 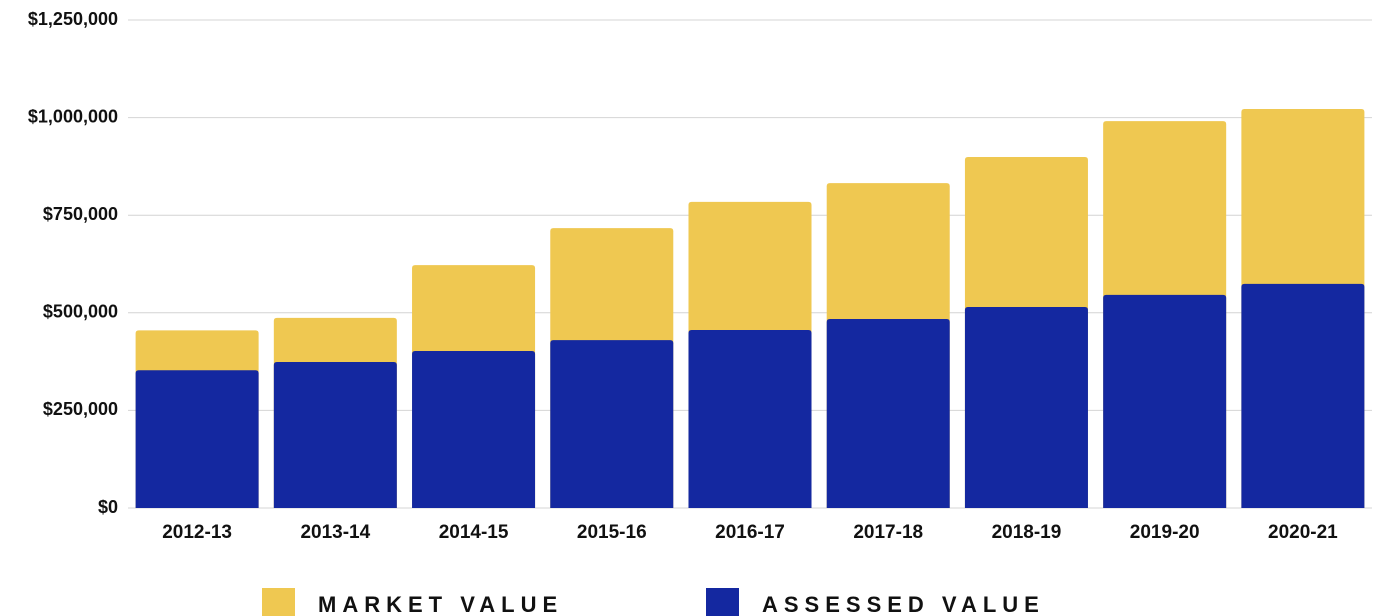 What do you see at coordinates (80, 214) in the screenshot?
I see `y-tick-label: $750,000` at bounding box center [80, 214].